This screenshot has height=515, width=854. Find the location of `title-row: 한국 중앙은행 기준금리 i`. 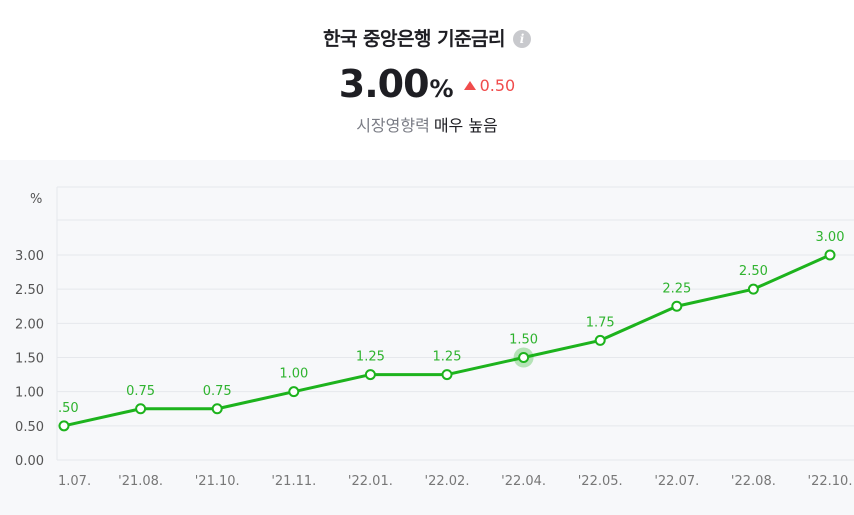

title-row: 한국 중앙은행 기준금리 i is located at coordinates (427, 37).